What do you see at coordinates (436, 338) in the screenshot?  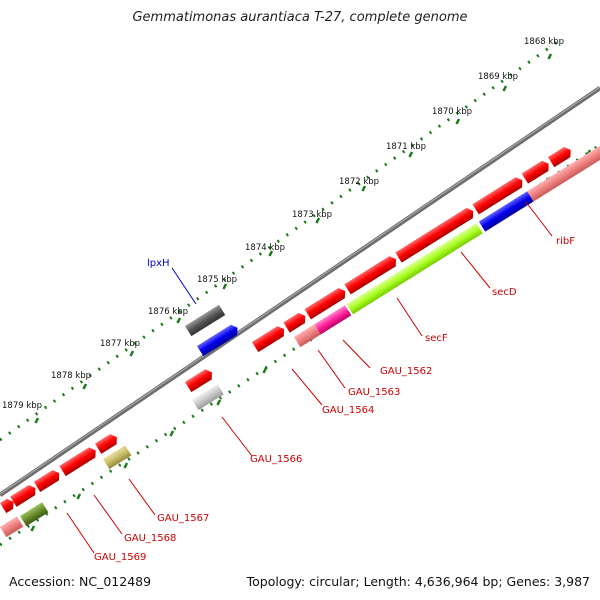 I see `gene-label-secF: secF` at bounding box center [436, 338].